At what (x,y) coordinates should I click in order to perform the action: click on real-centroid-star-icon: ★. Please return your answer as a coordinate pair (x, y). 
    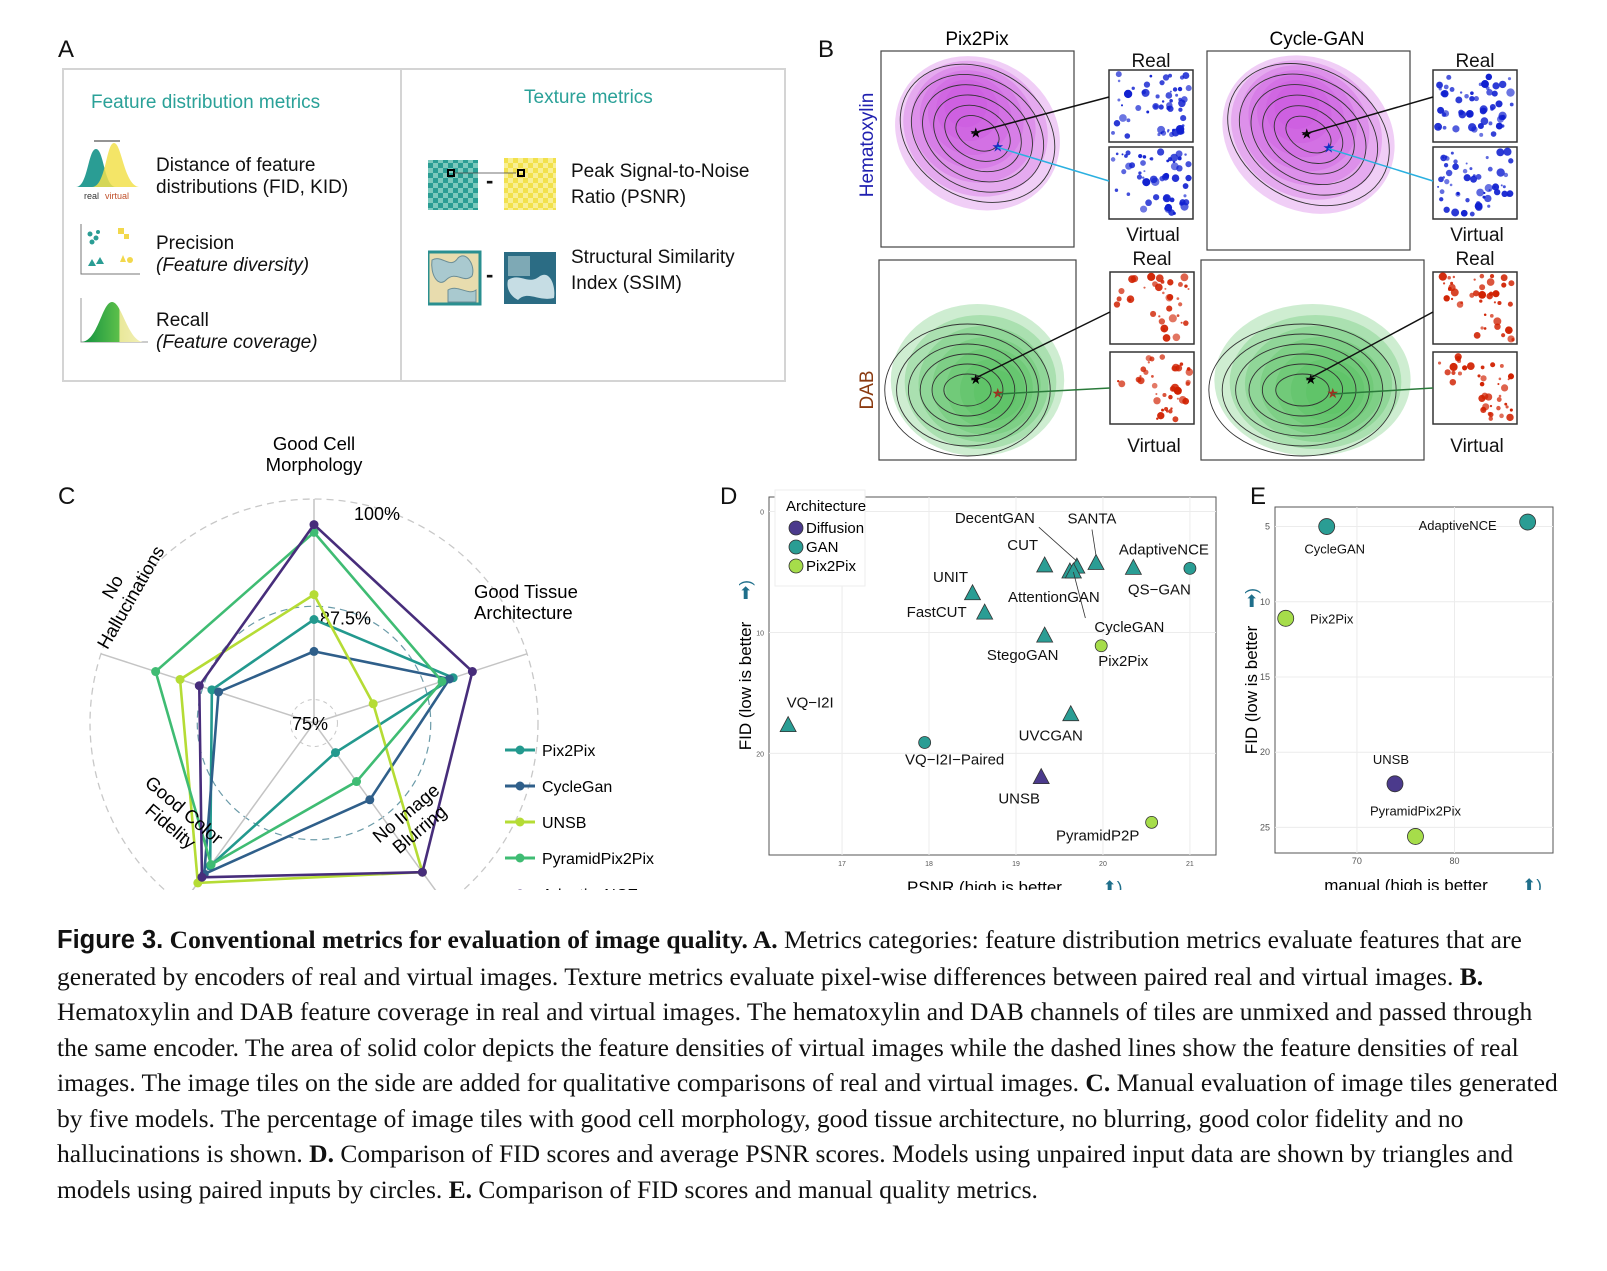
    Looking at the image, I should click on (1311, 379).